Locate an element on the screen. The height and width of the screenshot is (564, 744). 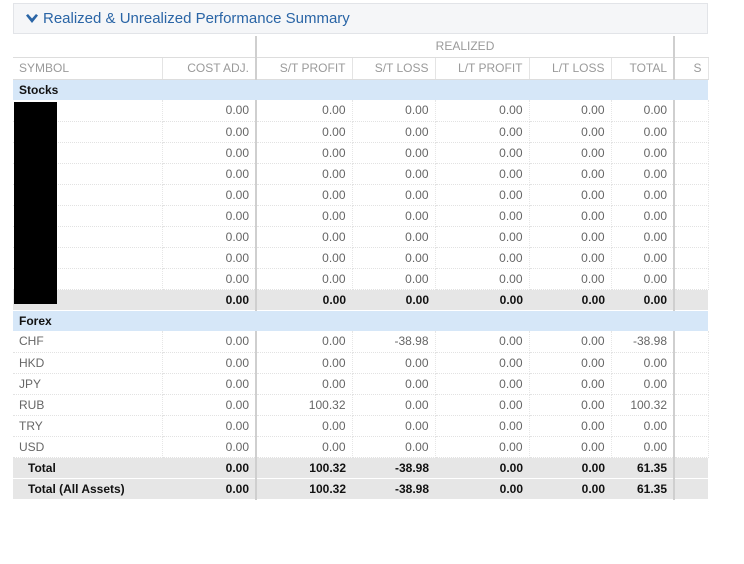
column-header: S/T LOSS is located at coordinates (394, 68).